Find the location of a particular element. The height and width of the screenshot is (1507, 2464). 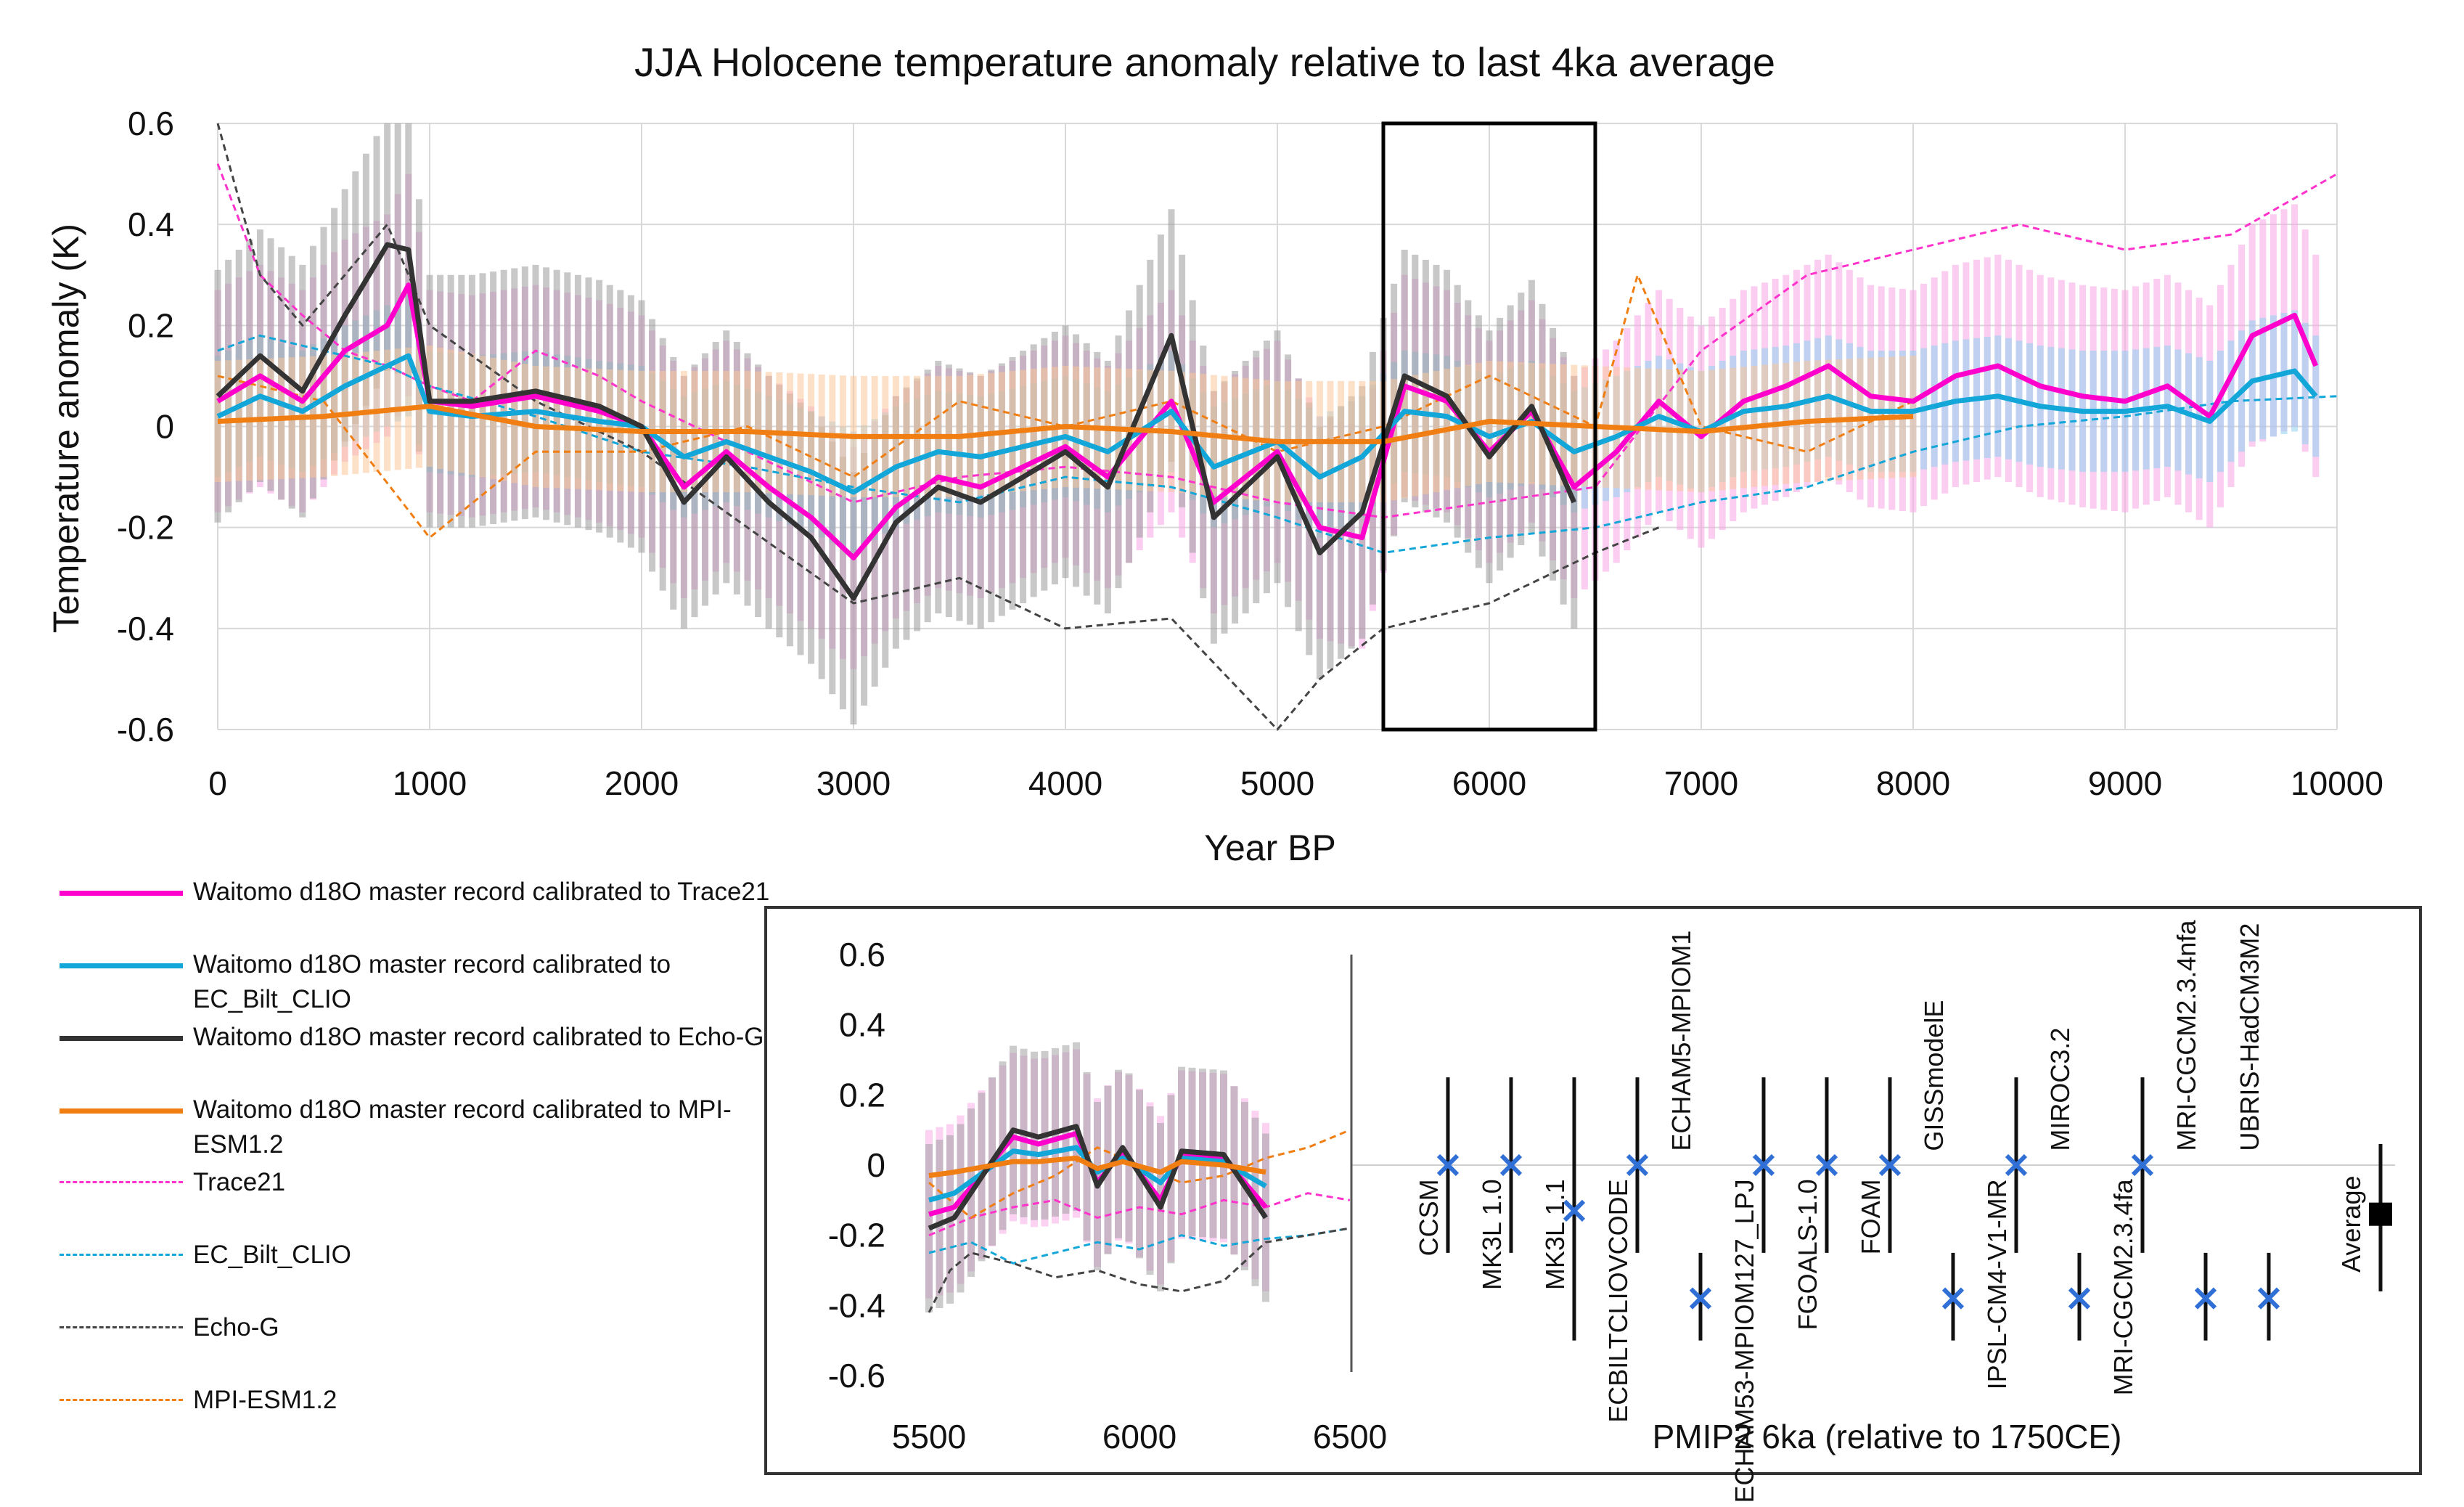

model-label: FOAM is located at coordinates (1871, 1216).